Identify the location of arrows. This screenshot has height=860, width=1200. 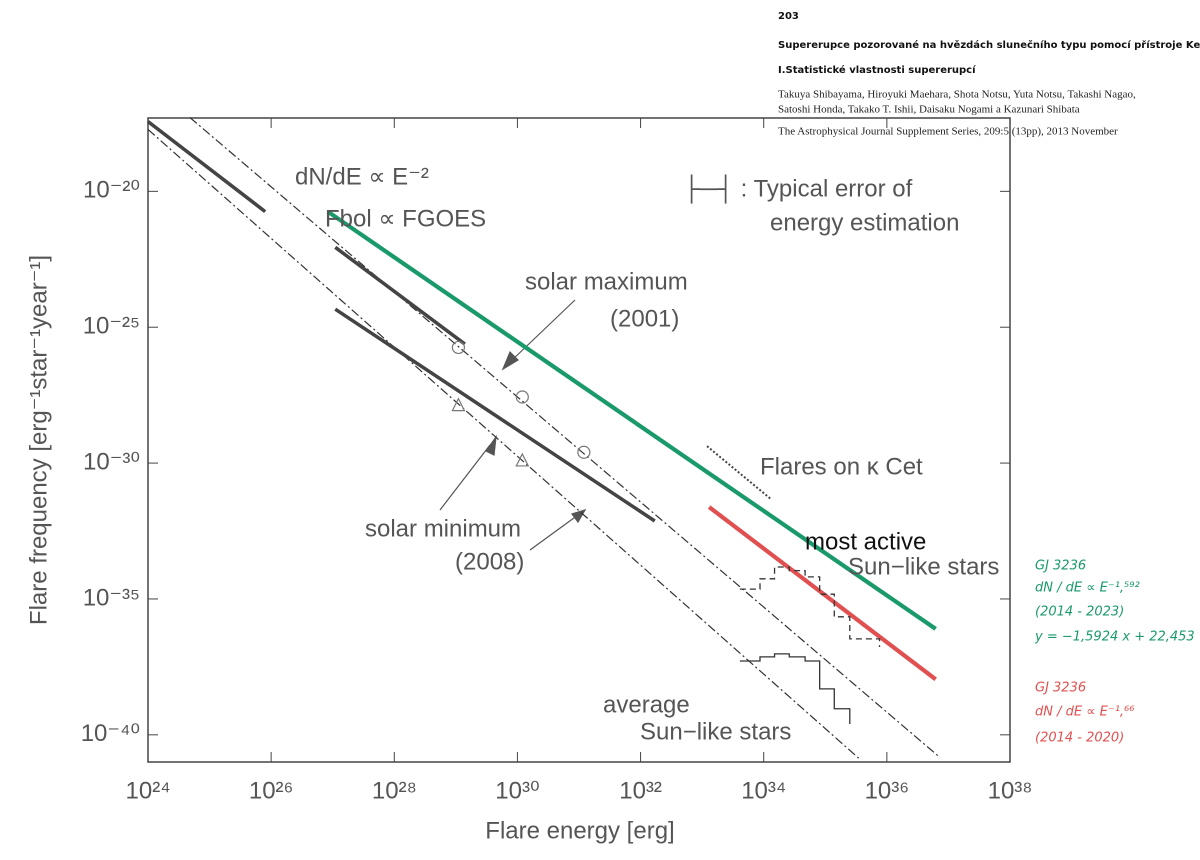
(513, 425).